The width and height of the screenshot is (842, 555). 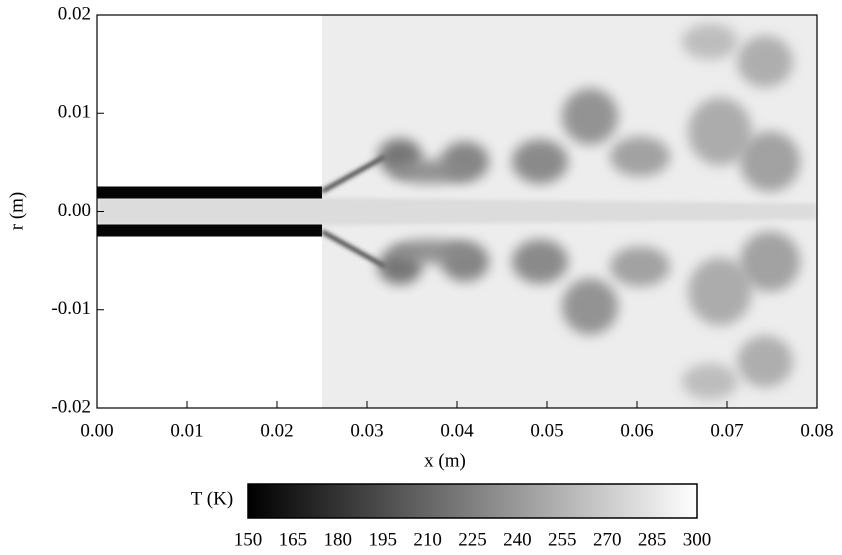 What do you see at coordinates (562, 539) in the screenshot?
I see `colorbar-tick-label: 255` at bounding box center [562, 539].